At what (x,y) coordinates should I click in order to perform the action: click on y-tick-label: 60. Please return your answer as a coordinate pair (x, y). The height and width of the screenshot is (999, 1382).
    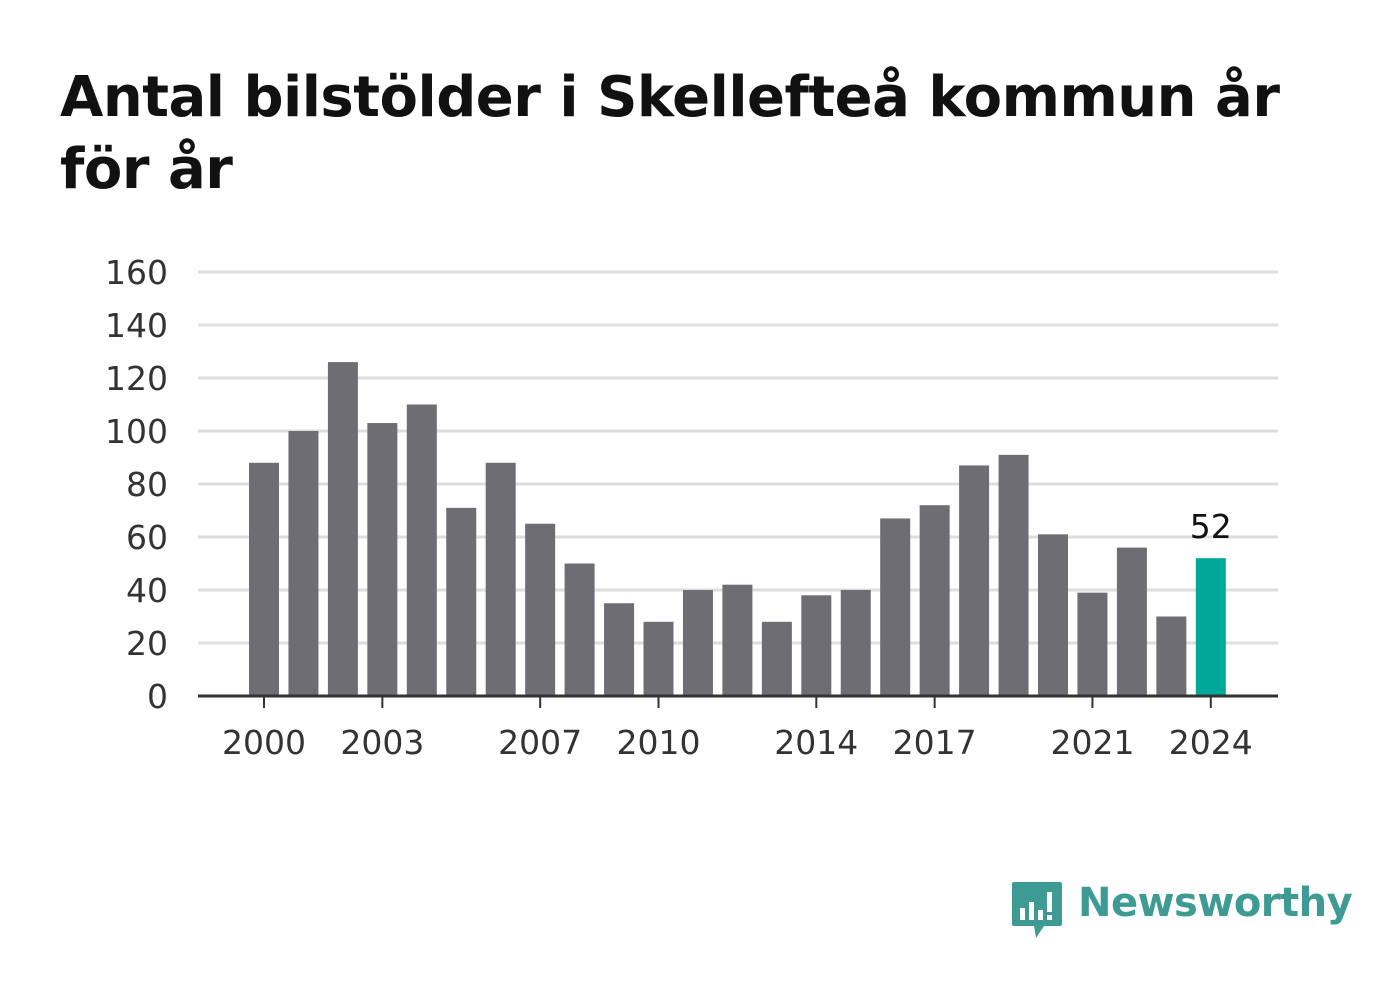
    Looking at the image, I should click on (147, 537).